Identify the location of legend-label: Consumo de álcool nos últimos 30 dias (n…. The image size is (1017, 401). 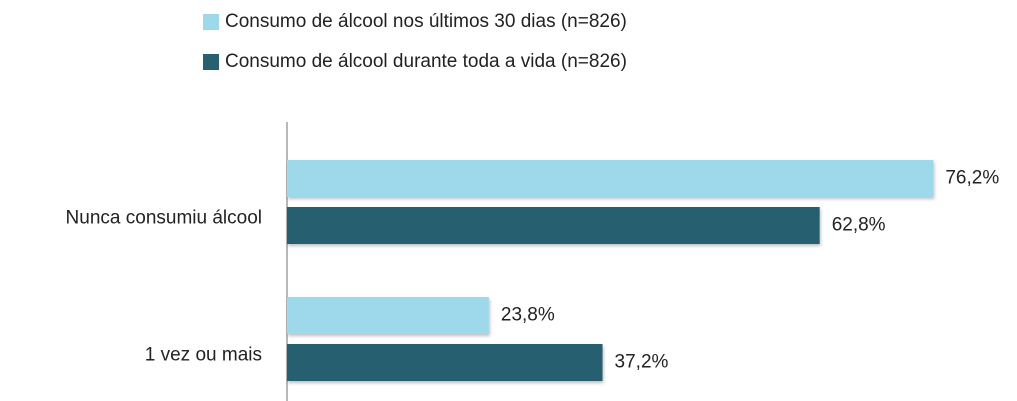
(426, 21).